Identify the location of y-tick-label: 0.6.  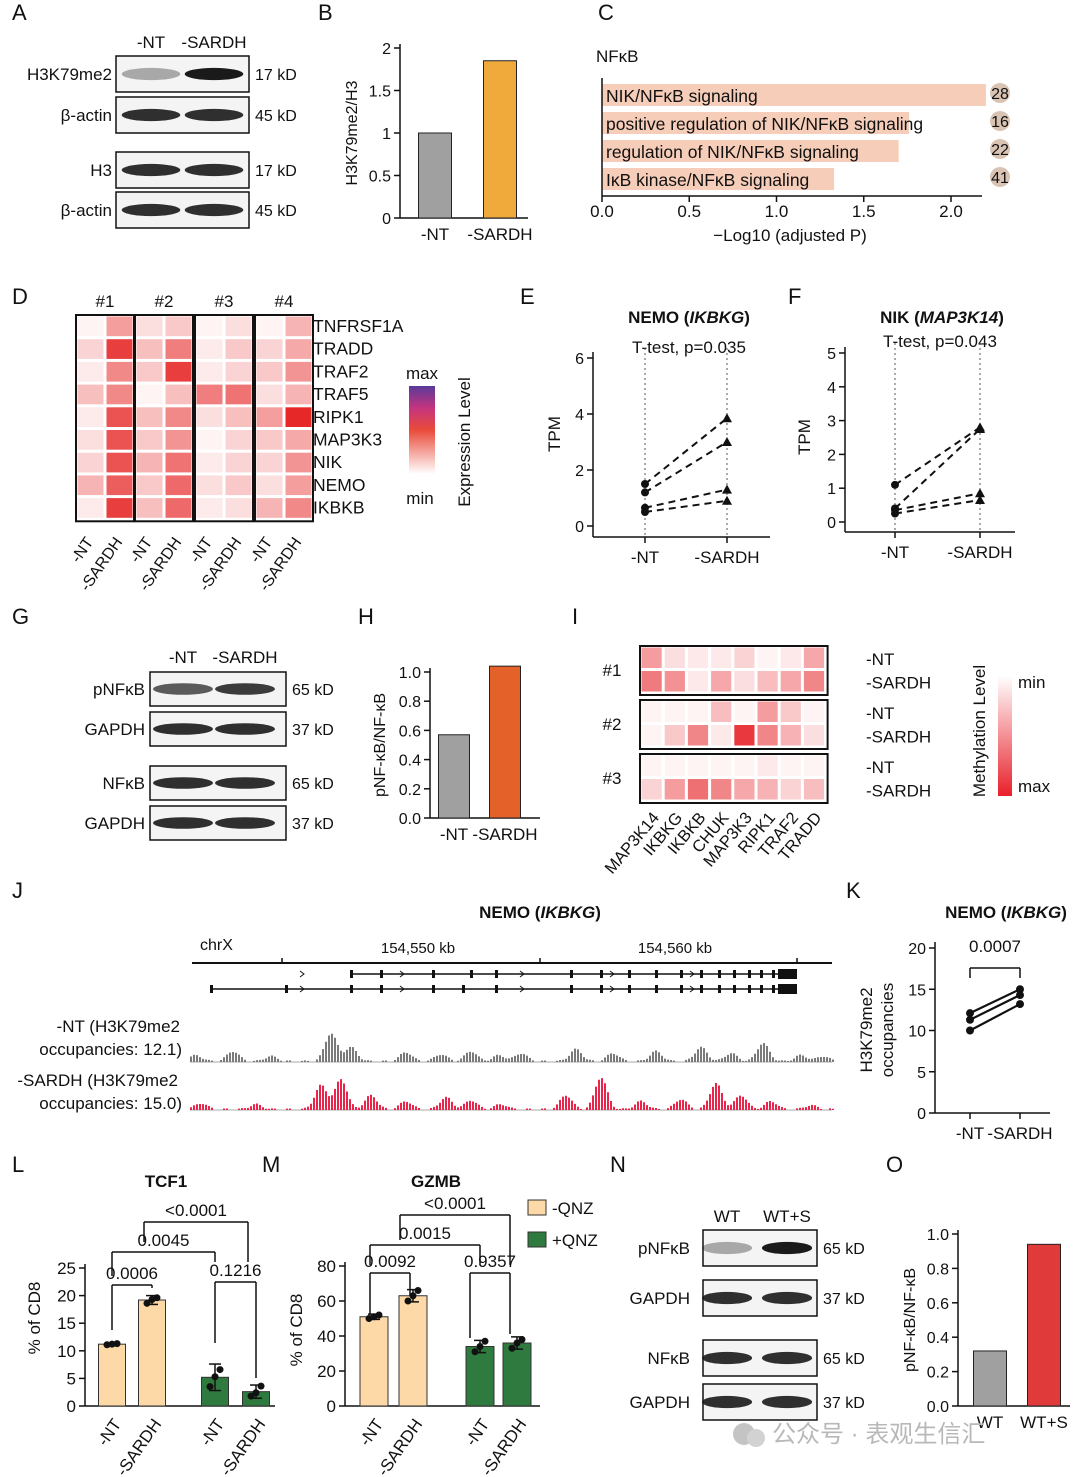
(938, 1304).